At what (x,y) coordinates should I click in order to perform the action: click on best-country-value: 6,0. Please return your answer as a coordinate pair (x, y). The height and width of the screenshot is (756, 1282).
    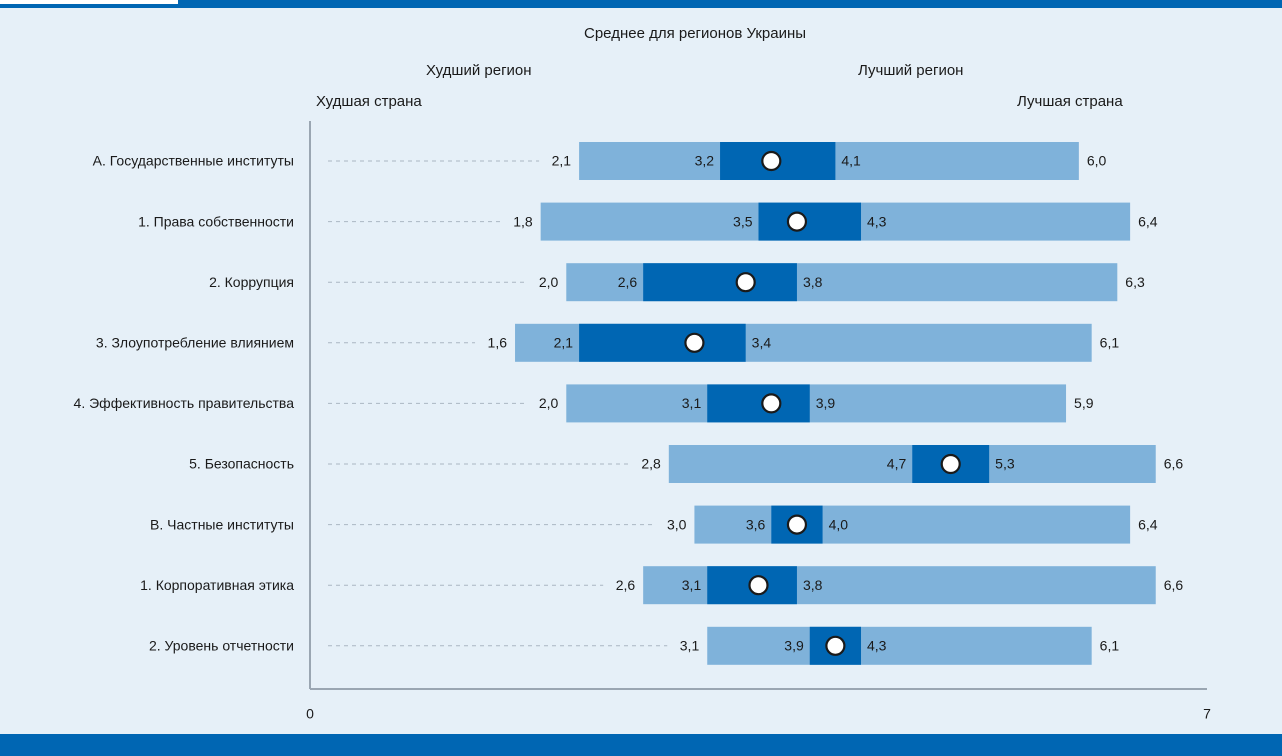
    Looking at the image, I should click on (1097, 161).